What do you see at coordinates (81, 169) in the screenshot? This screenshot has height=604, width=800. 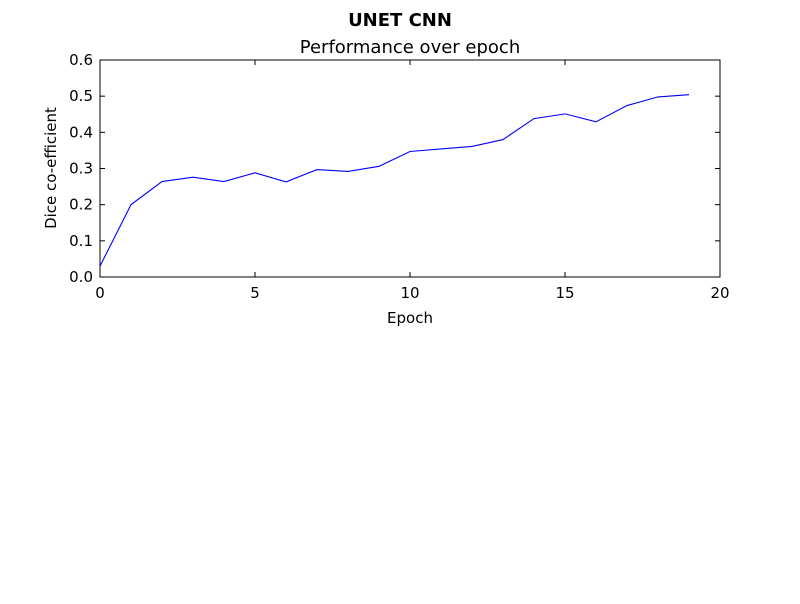 I see `y-tick-label: 0.3` at bounding box center [81, 169].